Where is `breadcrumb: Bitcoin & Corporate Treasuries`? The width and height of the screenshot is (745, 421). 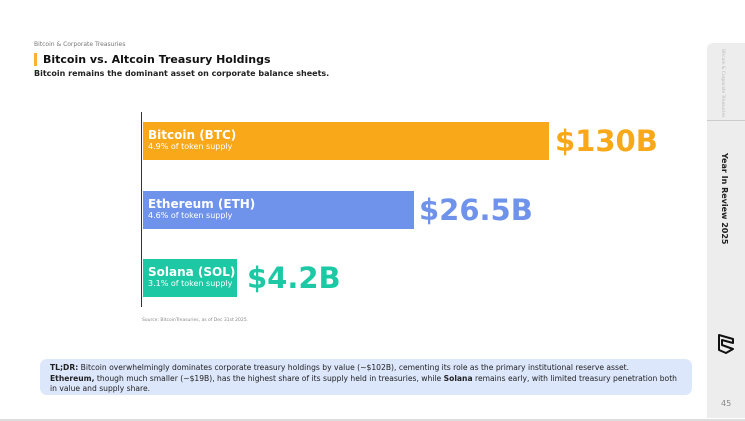
breadcrumb: Bitcoin & Corporate Treasuries is located at coordinates (80, 44).